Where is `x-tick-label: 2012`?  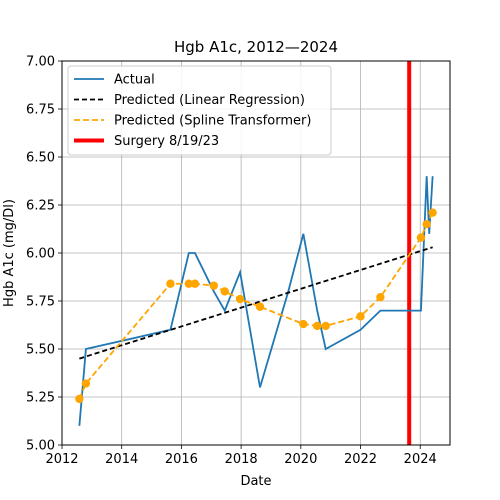 x-tick-label: 2012 is located at coordinates (61, 459).